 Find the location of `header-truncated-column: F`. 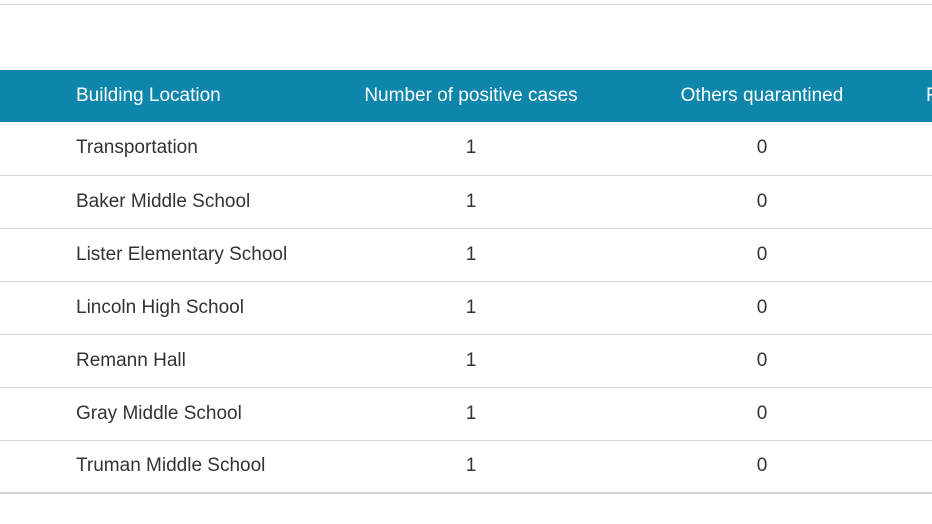

header-truncated-column: F is located at coordinates (929, 95).